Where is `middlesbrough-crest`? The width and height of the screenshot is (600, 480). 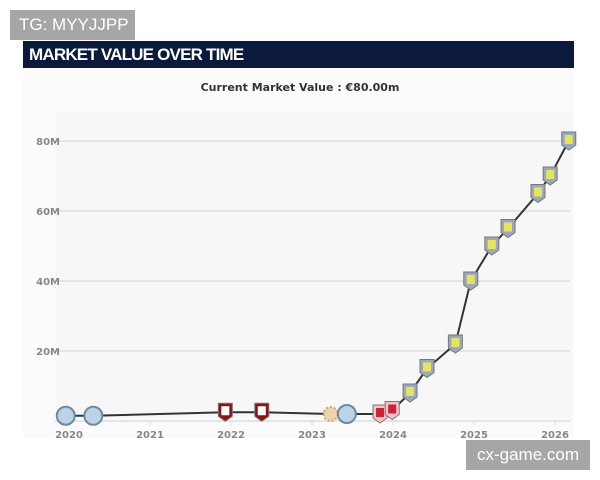
middlesbrough-crest is located at coordinates (392, 411).